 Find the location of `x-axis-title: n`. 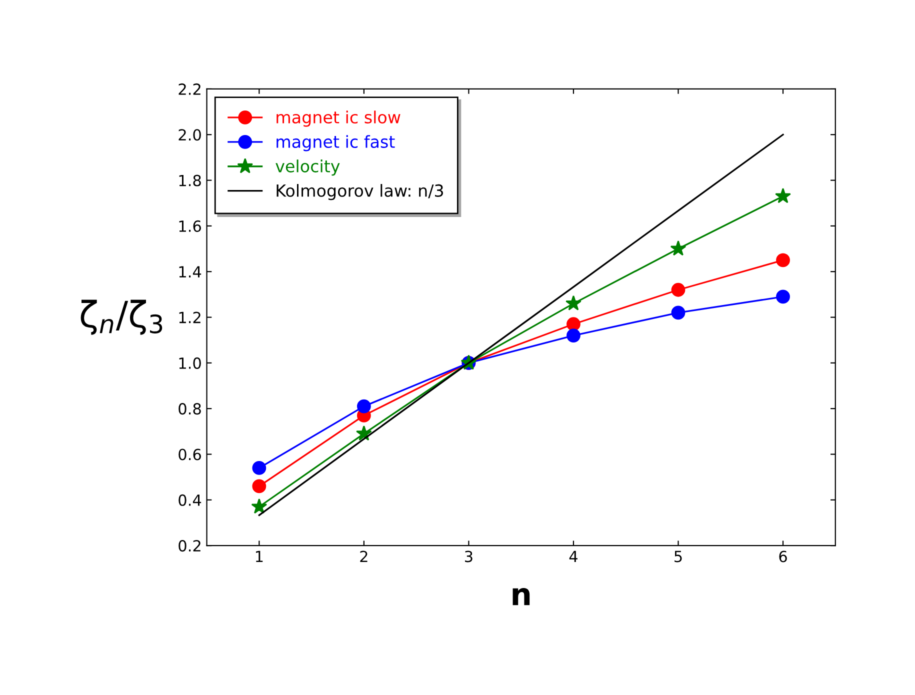

x-axis-title: n is located at coordinates (521, 597).